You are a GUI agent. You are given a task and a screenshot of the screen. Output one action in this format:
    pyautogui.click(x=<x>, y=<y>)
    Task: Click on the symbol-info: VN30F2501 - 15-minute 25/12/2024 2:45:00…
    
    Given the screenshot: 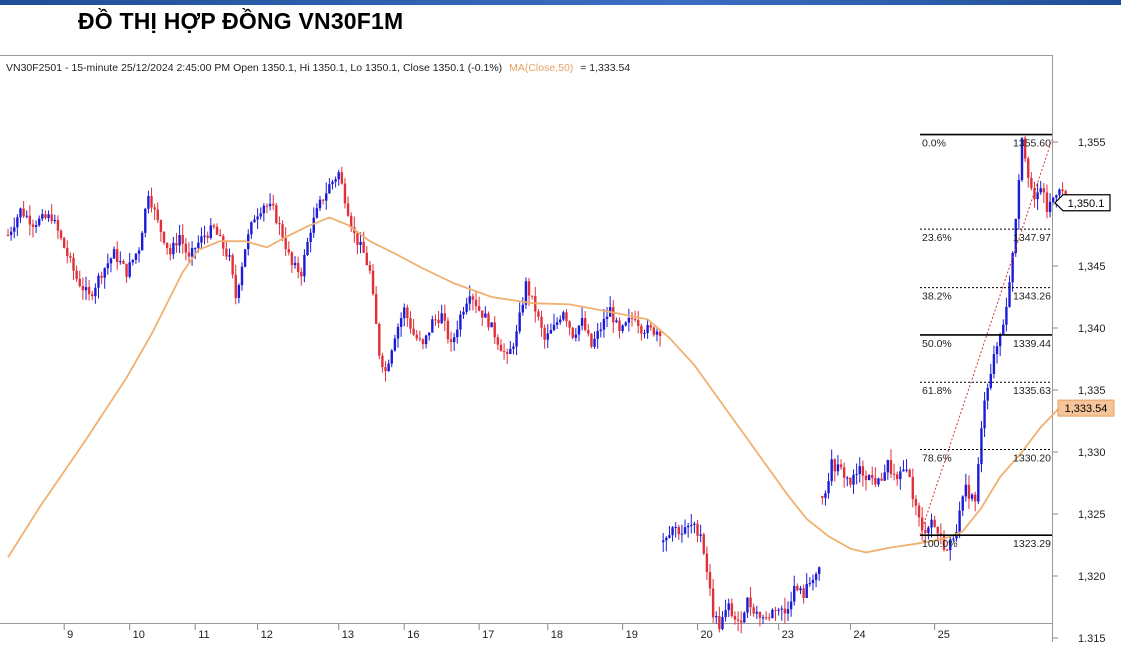 What is the action you would take?
    pyautogui.click(x=254, y=68)
    